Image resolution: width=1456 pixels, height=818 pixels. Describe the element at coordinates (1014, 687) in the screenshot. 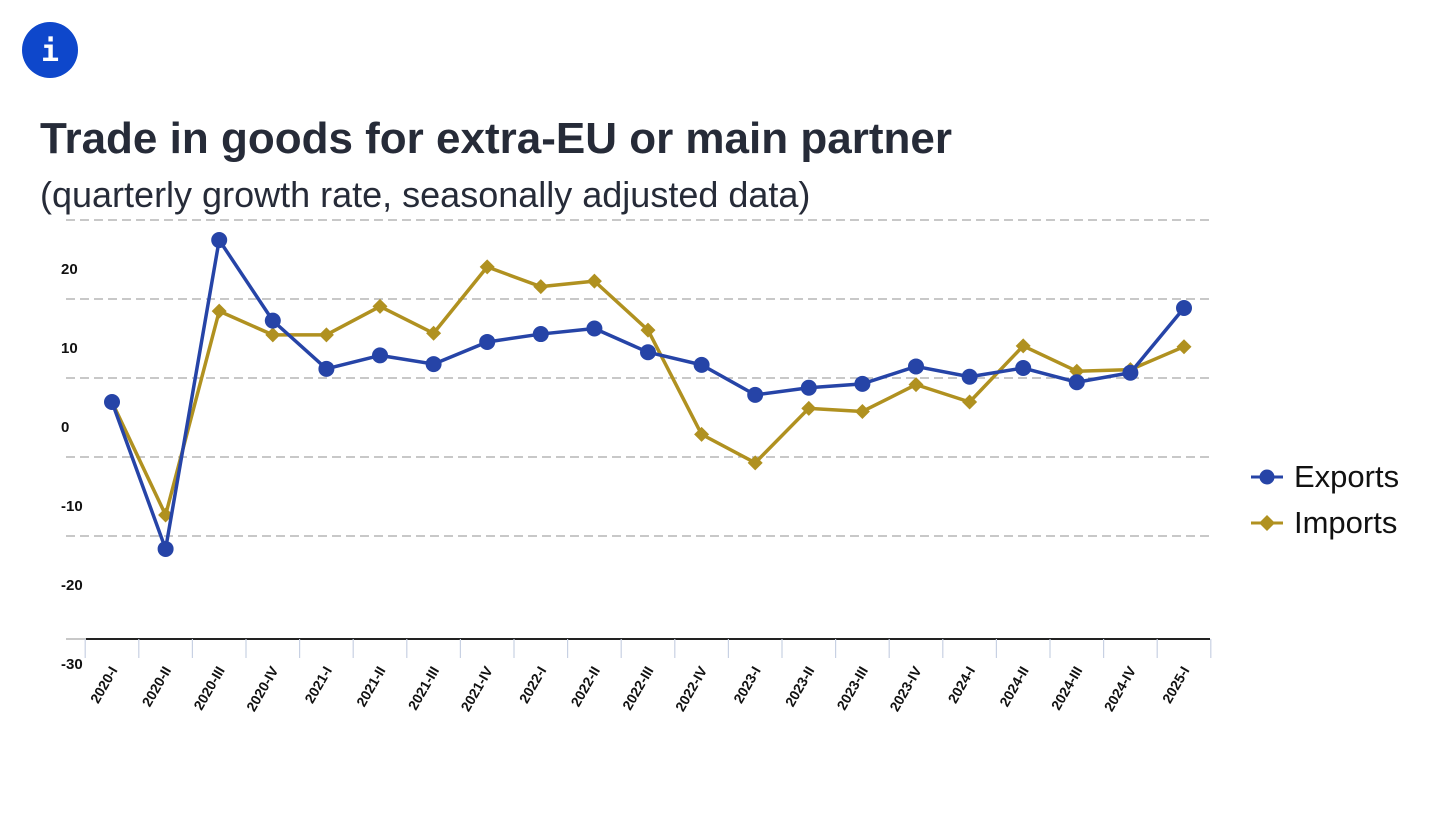

I see `x-tick-label: 2024-II` at that location.